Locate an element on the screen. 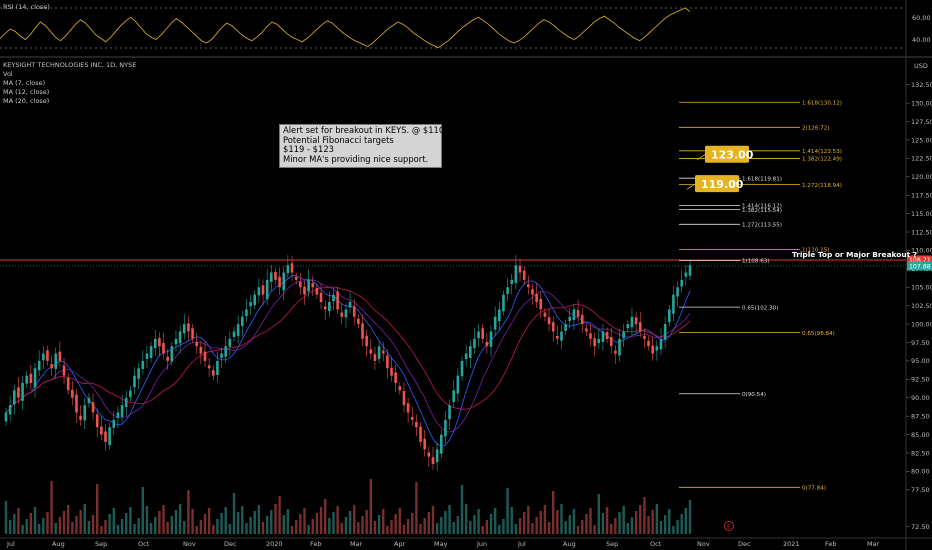 The height and width of the screenshot is (550, 932). legend-ma-7: MA (7, close) is located at coordinates (24, 83).